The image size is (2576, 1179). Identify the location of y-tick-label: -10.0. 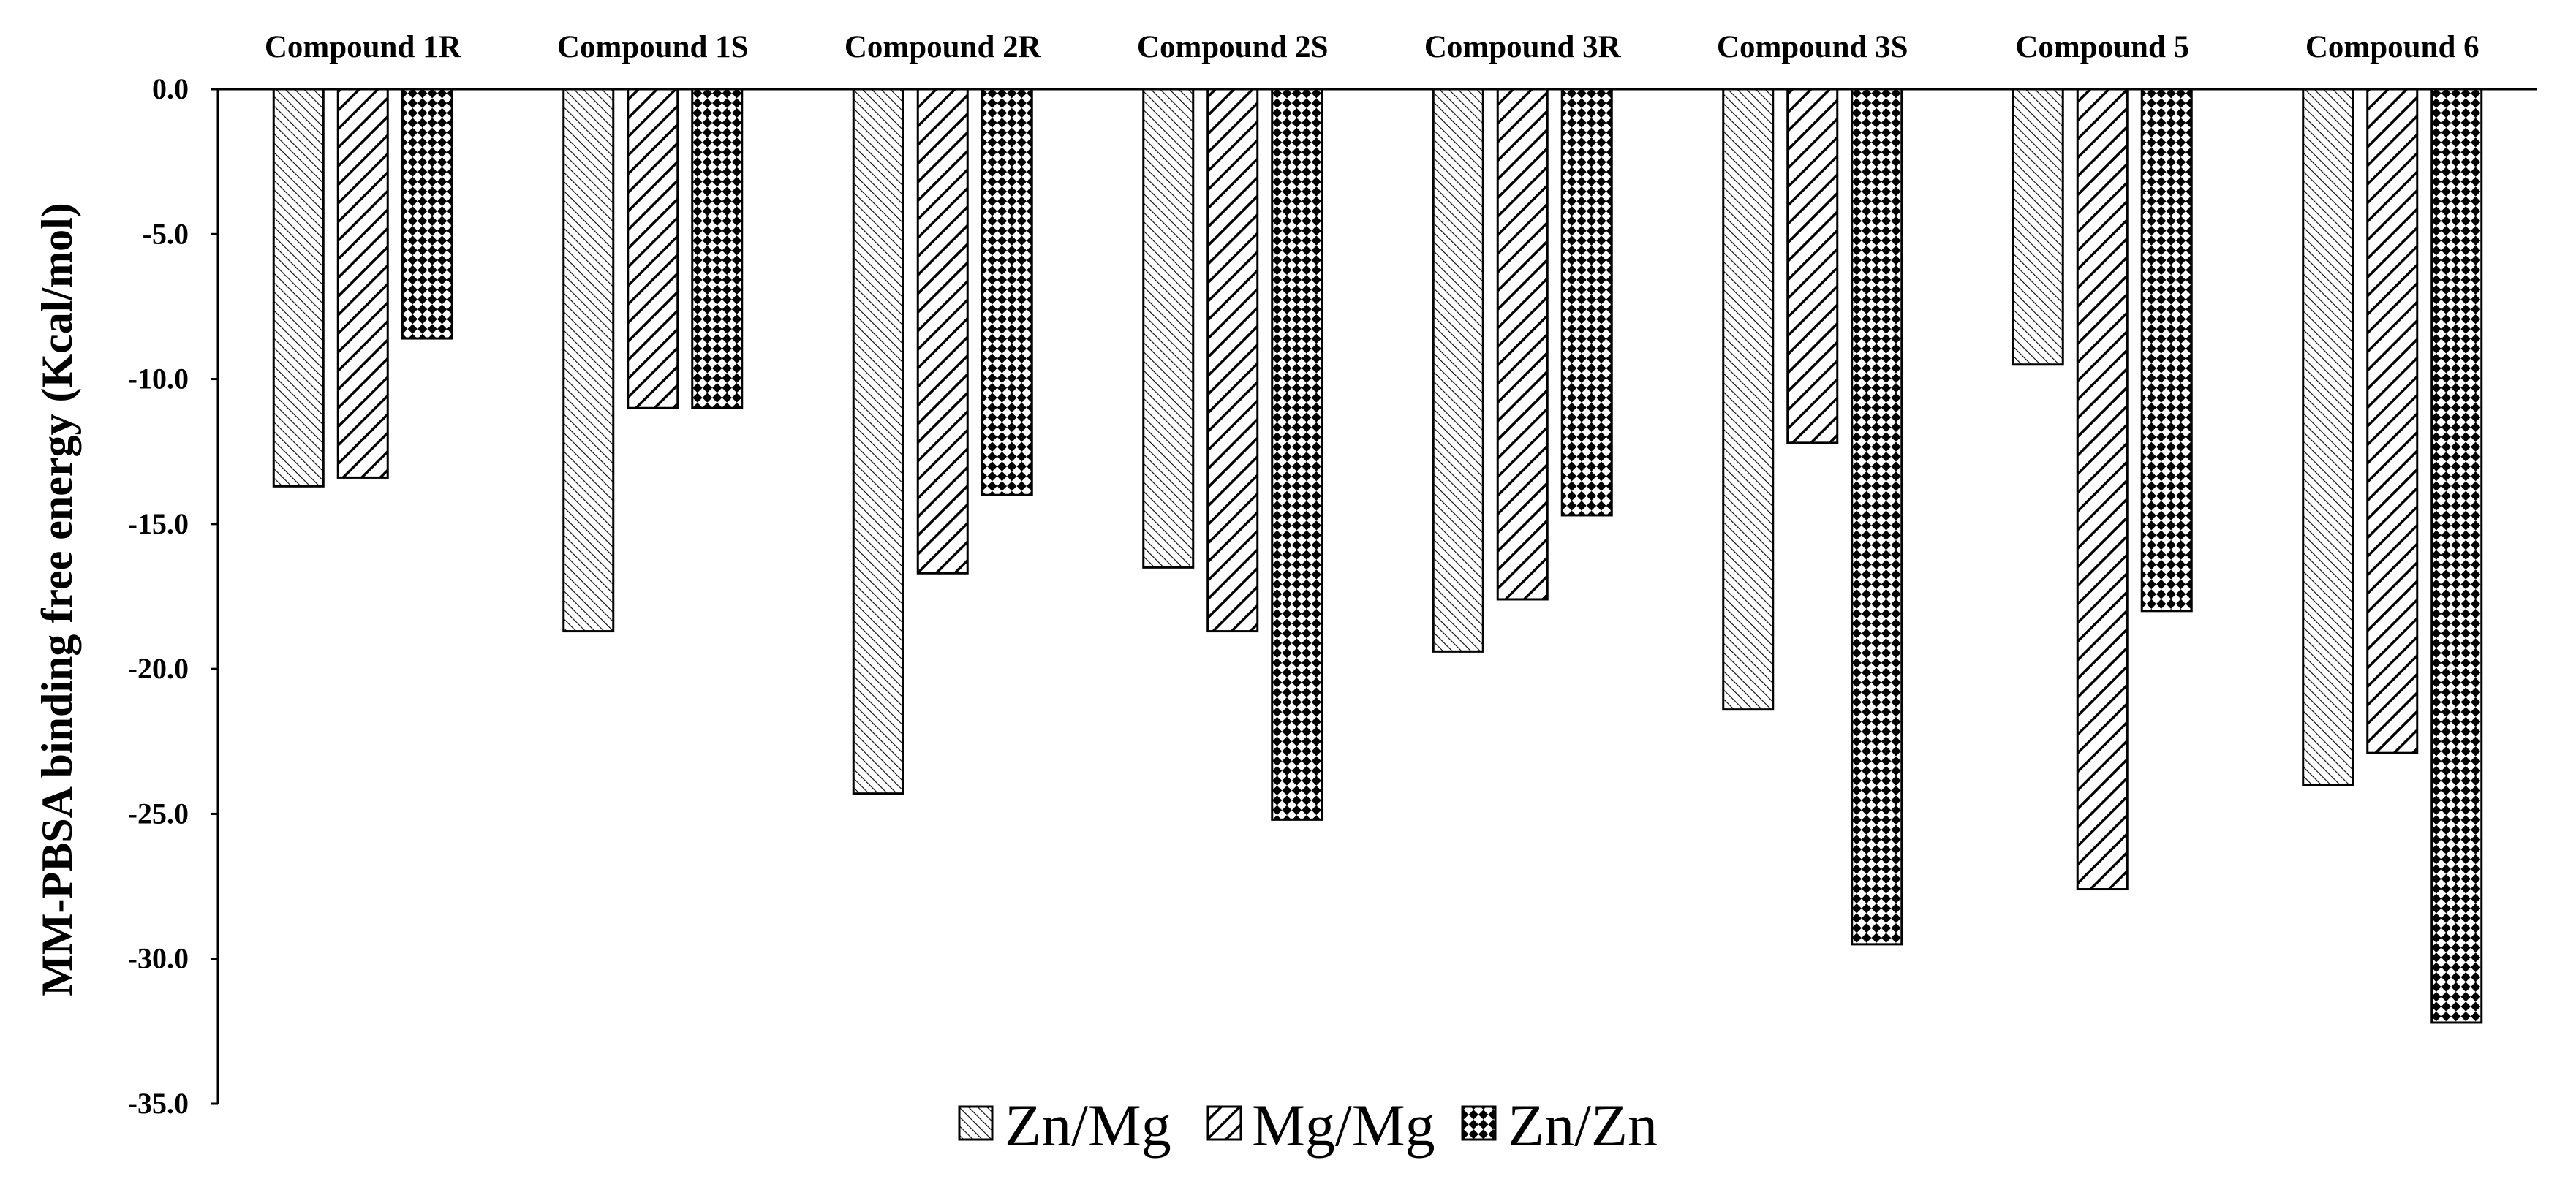
(158, 379).